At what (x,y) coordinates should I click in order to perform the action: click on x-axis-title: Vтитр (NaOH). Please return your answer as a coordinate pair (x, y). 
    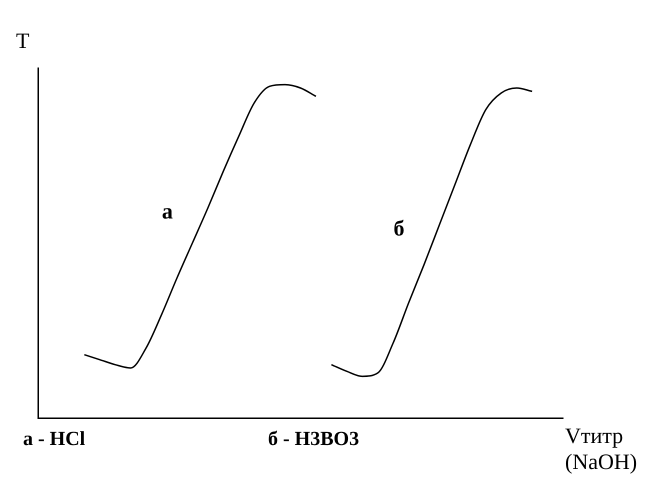
    Looking at the image, I should click on (601, 448).